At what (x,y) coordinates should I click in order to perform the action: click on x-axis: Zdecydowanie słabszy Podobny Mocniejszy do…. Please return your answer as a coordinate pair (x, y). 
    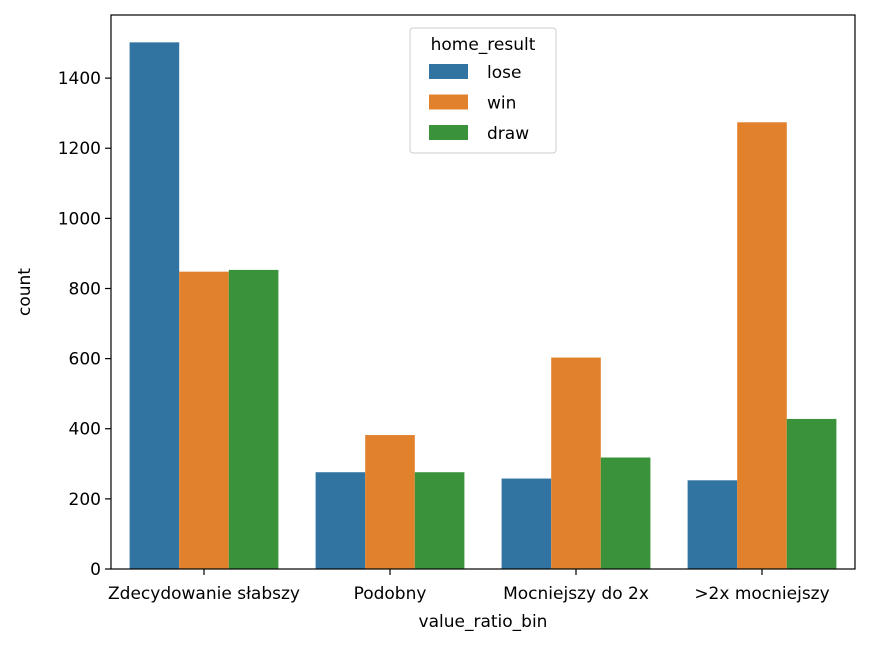
    Looking at the image, I should click on (469, 586).